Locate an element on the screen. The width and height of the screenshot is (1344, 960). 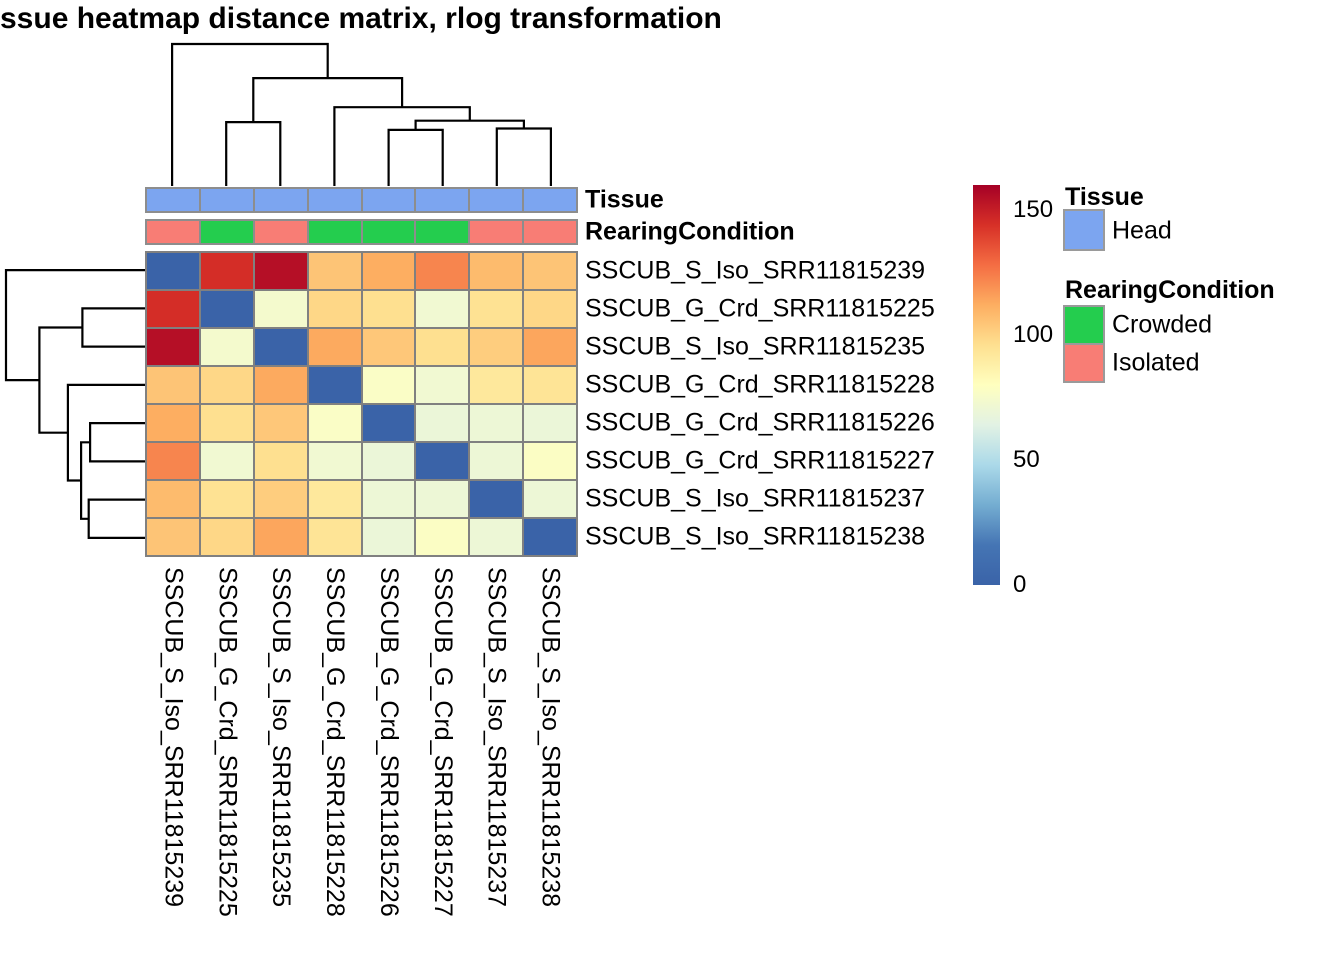
row-label: SSCUB_G_Crd_SRR11815227 is located at coordinates (760, 460).